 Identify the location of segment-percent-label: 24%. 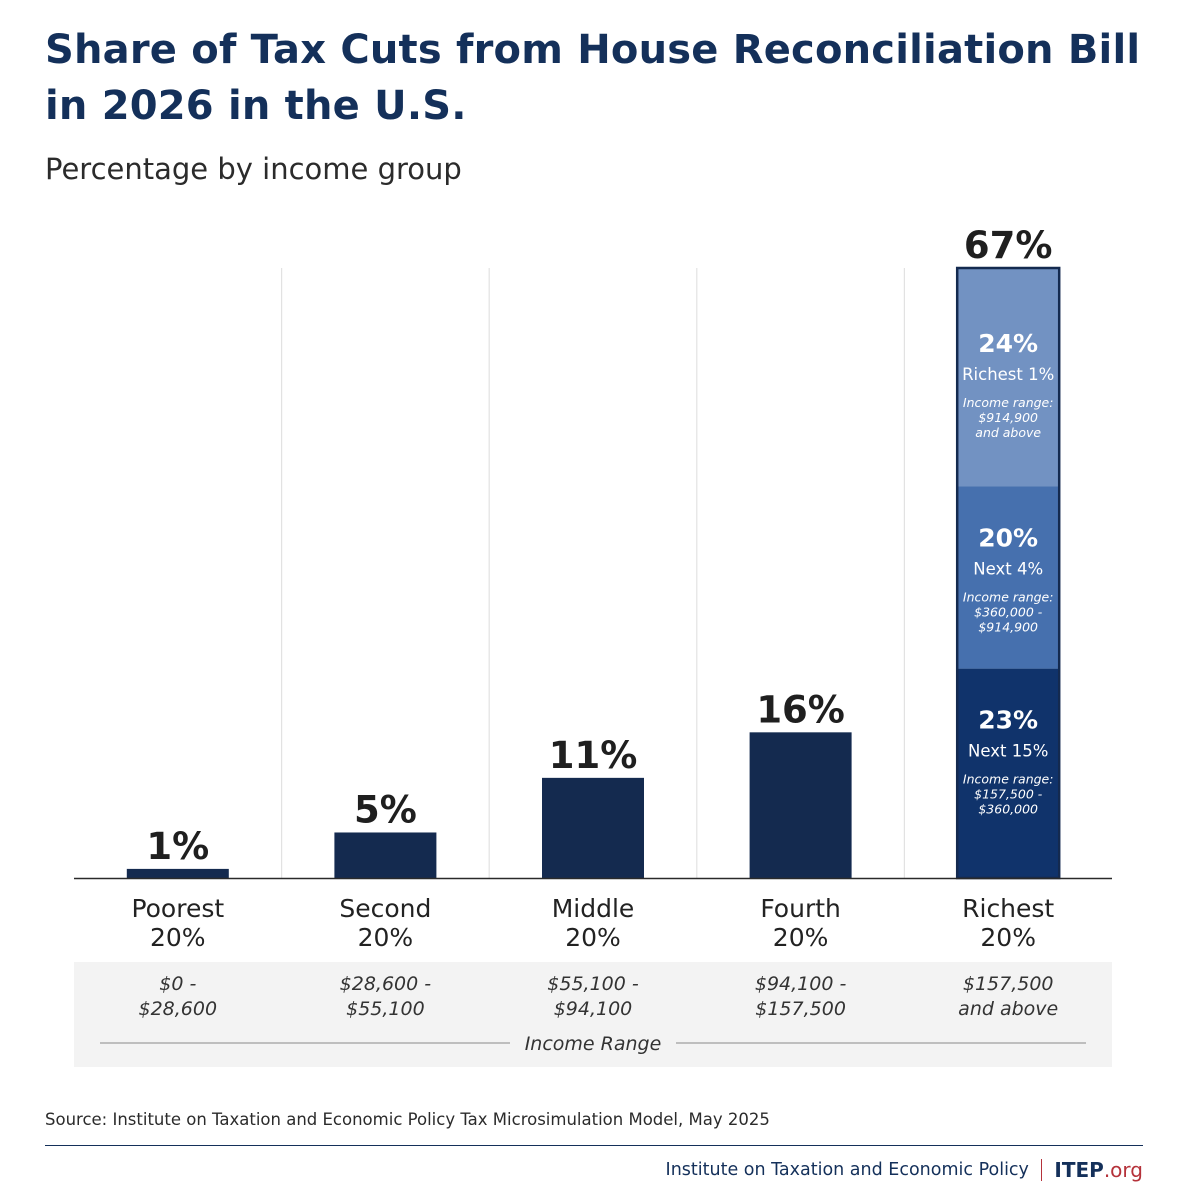
(1008, 343).